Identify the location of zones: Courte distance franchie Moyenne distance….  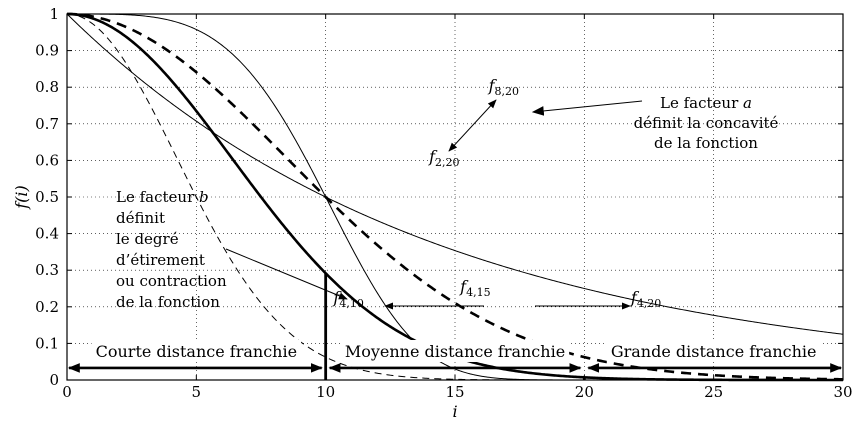
(455, 356).